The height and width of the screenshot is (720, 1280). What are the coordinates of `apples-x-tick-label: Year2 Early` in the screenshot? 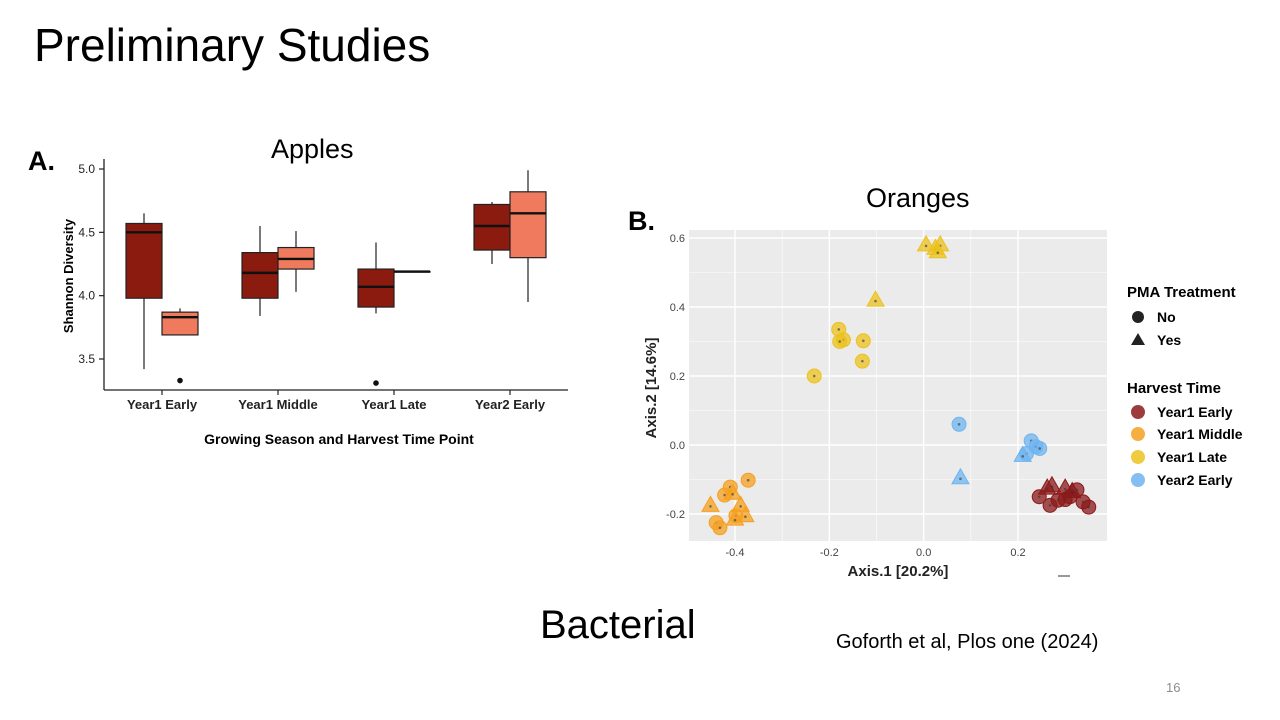 It's located at (510, 404).